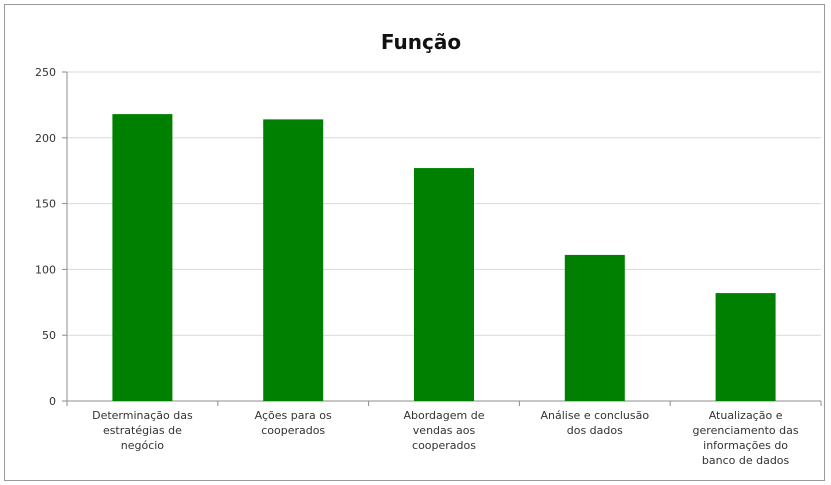 This screenshot has height=485, width=831. What do you see at coordinates (45, 72) in the screenshot?
I see `y-tick-label: 250` at bounding box center [45, 72].